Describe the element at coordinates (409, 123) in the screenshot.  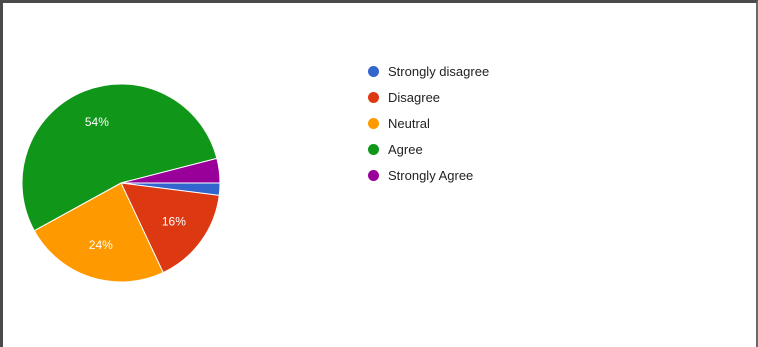
I see `legend-label-neutral: Neutral` at that location.